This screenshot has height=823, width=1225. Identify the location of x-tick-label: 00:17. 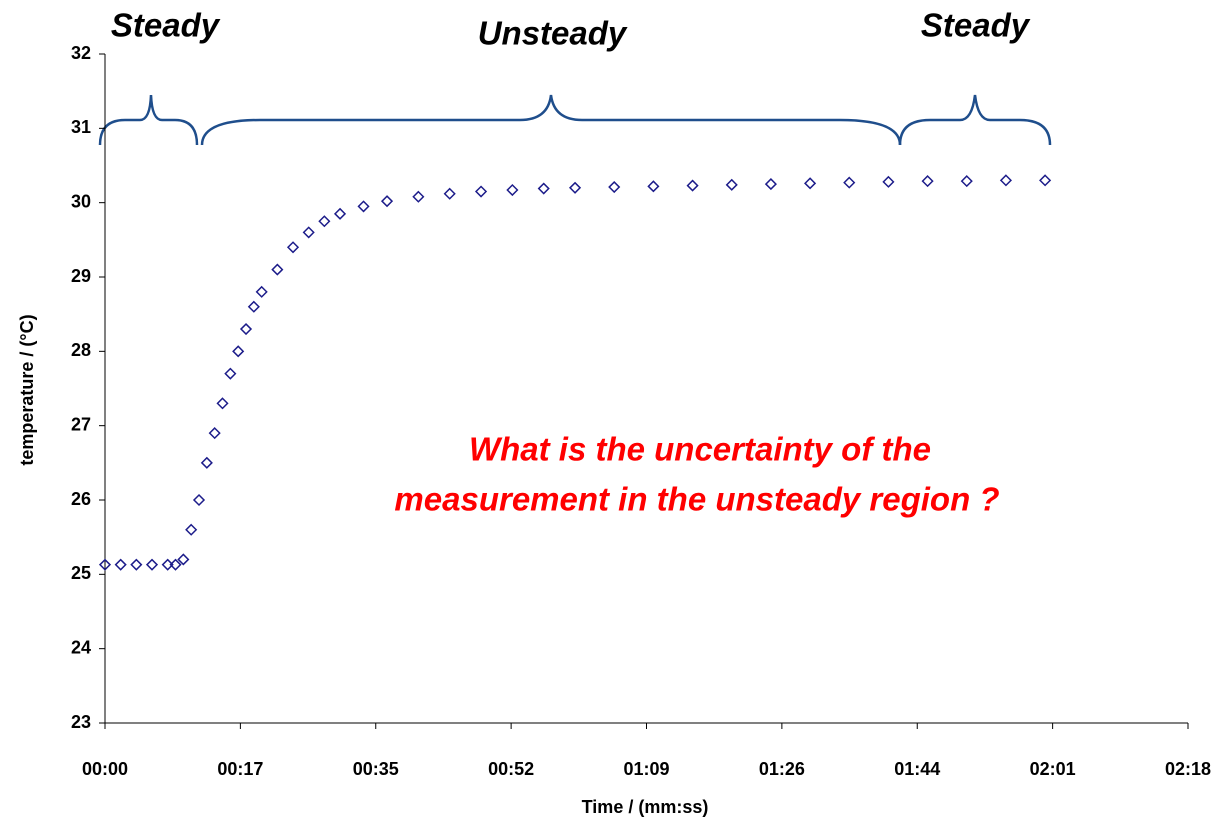
(240, 769).